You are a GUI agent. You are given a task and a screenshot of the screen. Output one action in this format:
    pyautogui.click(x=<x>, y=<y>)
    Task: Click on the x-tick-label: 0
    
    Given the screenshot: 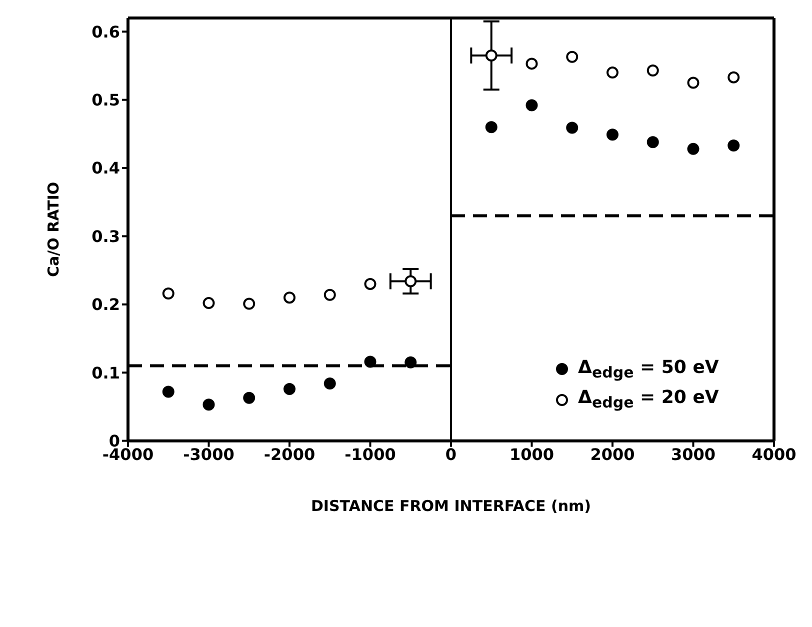 What is the action you would take?
    pyautogui.click(x=451, y=454)
    